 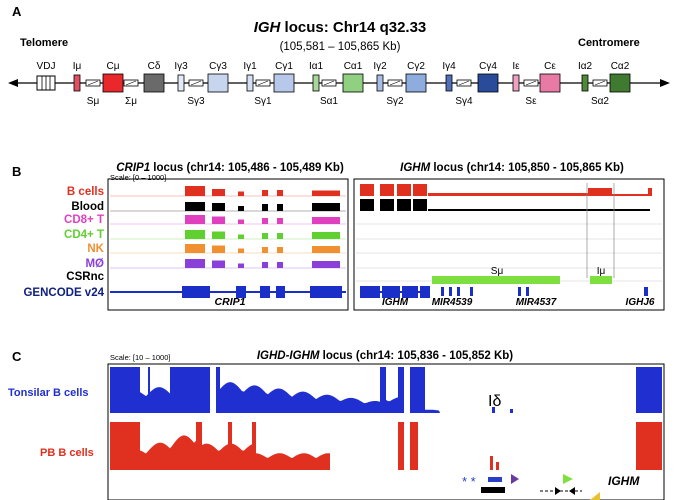 I want to click on annot-yellow-arrow-icon, so click(x=595, y=496).